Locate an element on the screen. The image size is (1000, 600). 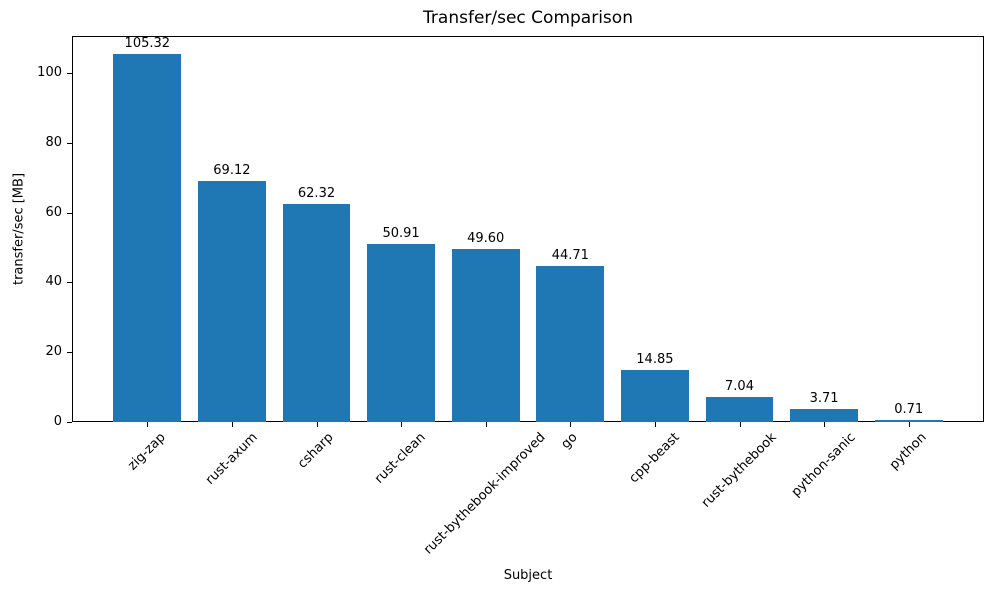
bar-value-label: 44.71 is located at coordinates (570, 255).